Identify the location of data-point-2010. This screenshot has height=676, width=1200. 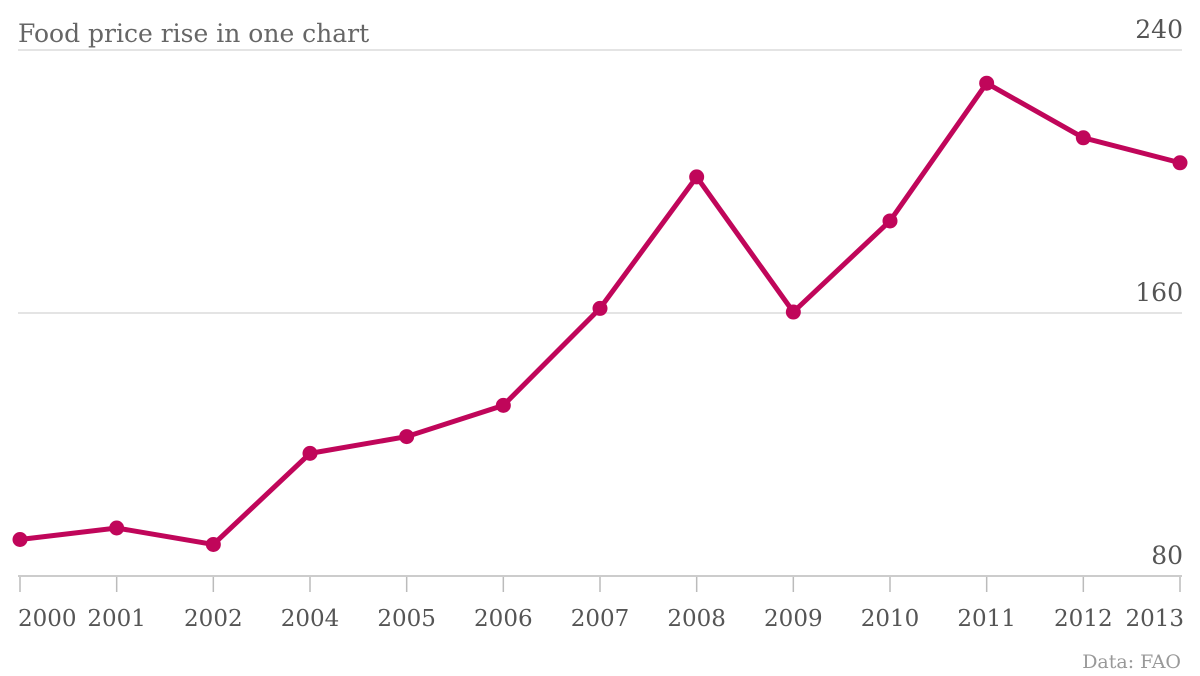
(890, 221).